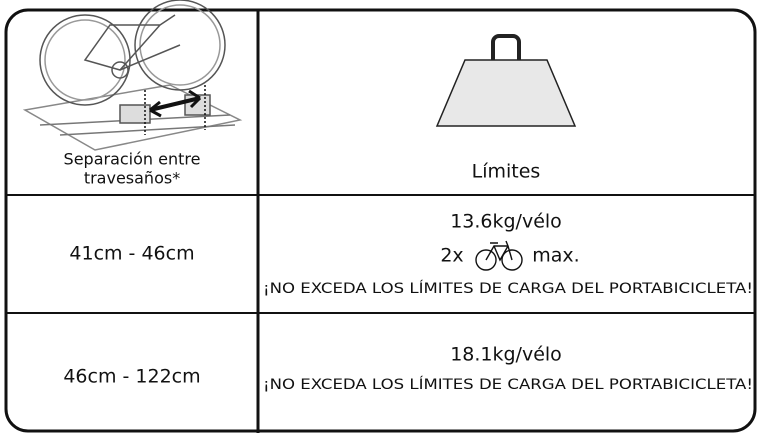 This screenshot has height=433, width=760. What do you see at coordinates (506, 355) in the screenshot?
I see `limit-value: 18.1kg/vélo` at bounding box center [506, 355].